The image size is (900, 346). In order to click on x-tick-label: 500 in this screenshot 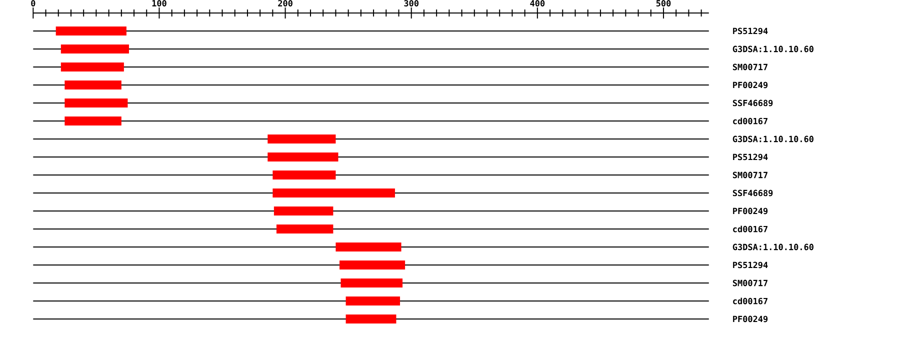, I will do `click(663, 3)`.